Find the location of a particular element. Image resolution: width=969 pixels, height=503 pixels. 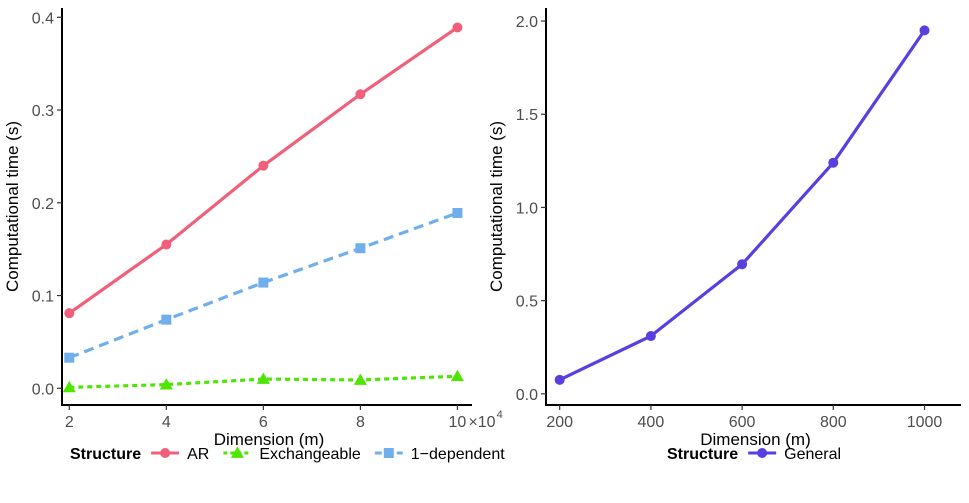

x-tick-label: 800 is located at coordinates (833, 422).